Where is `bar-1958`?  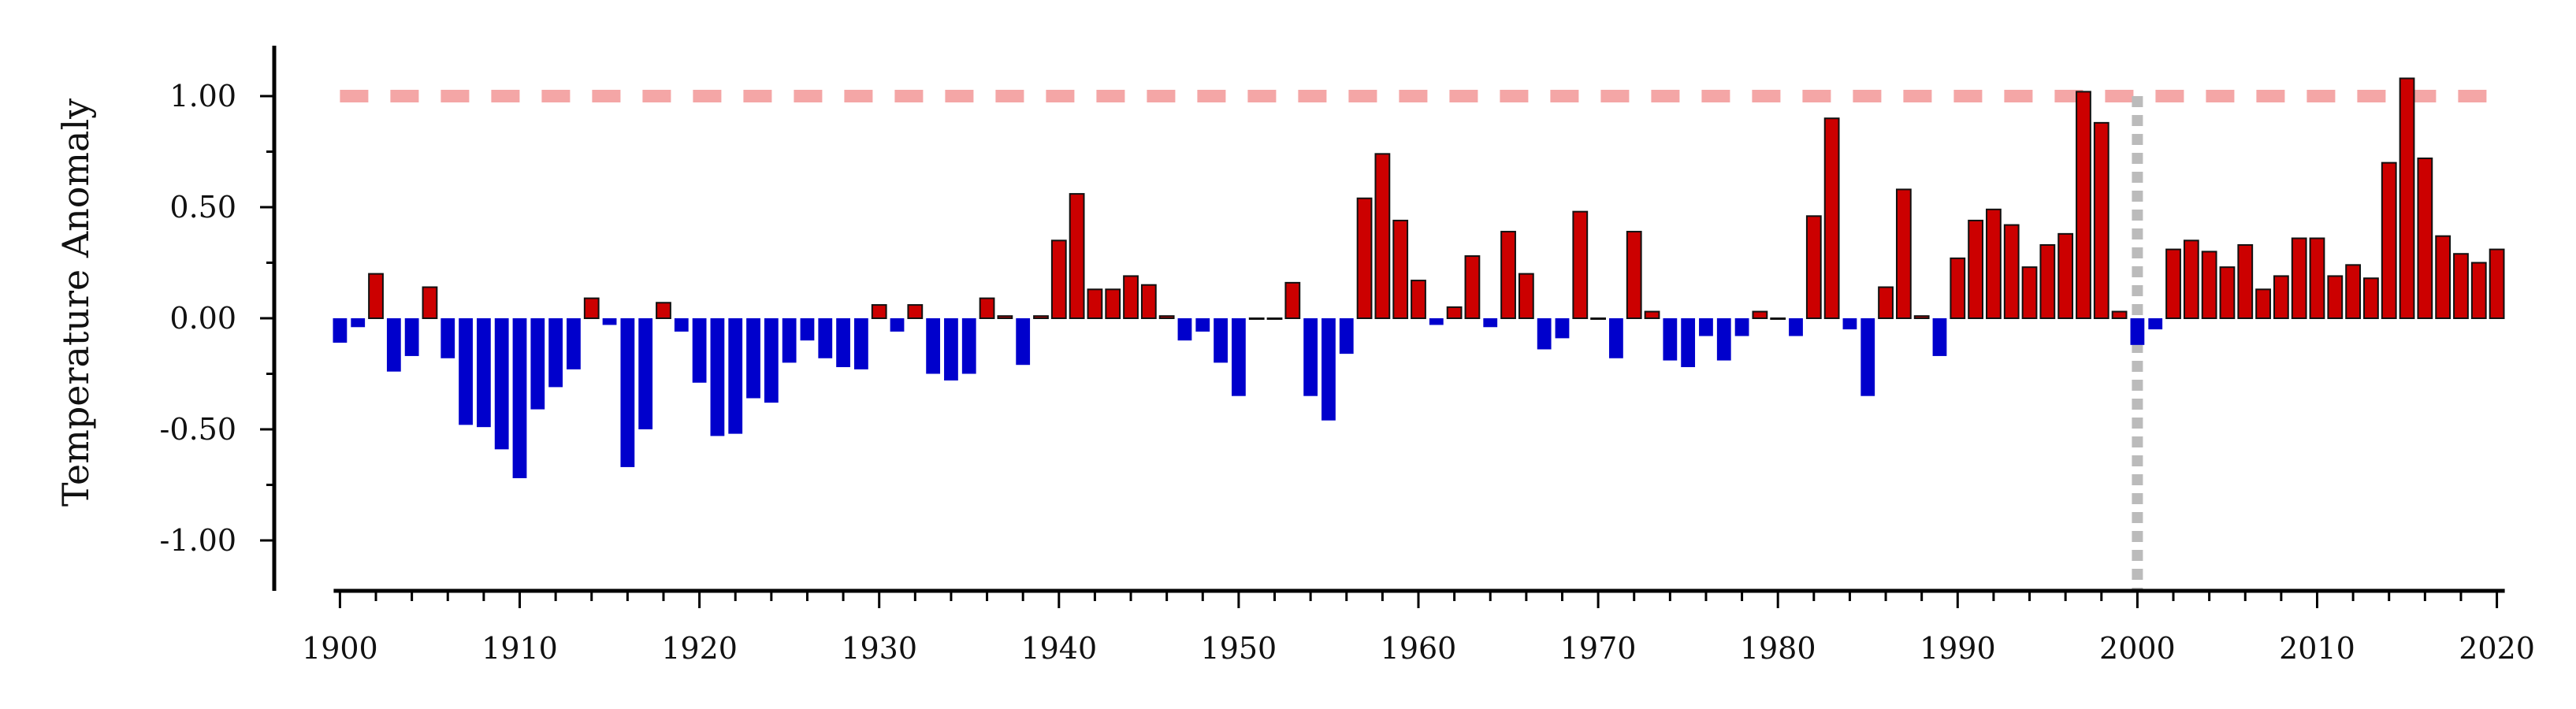
bar-1958 is located at coordinates (1382, 236).